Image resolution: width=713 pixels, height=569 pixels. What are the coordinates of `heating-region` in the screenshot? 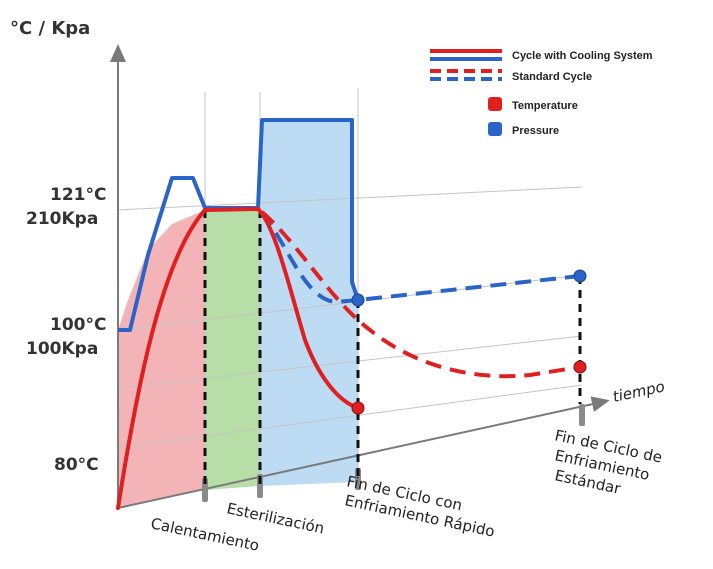 It's located at (161, 359).